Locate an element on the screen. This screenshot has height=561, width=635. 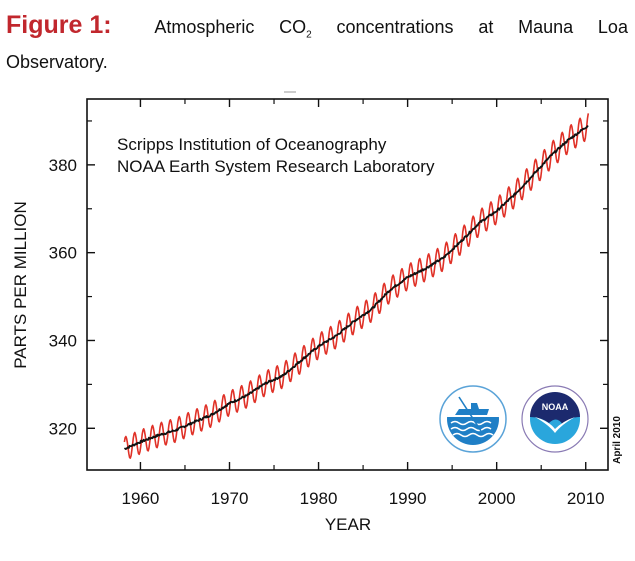
x-tick-label: 2000 is located at coordinates (497, 498).